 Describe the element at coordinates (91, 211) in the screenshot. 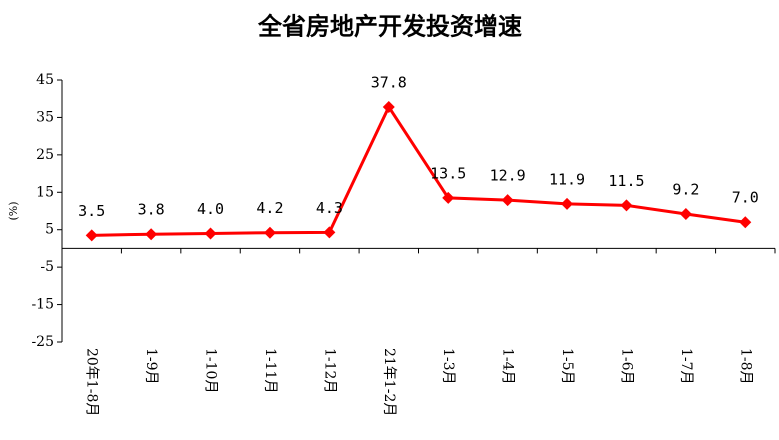

I see `data-label: 3.5` at that location.